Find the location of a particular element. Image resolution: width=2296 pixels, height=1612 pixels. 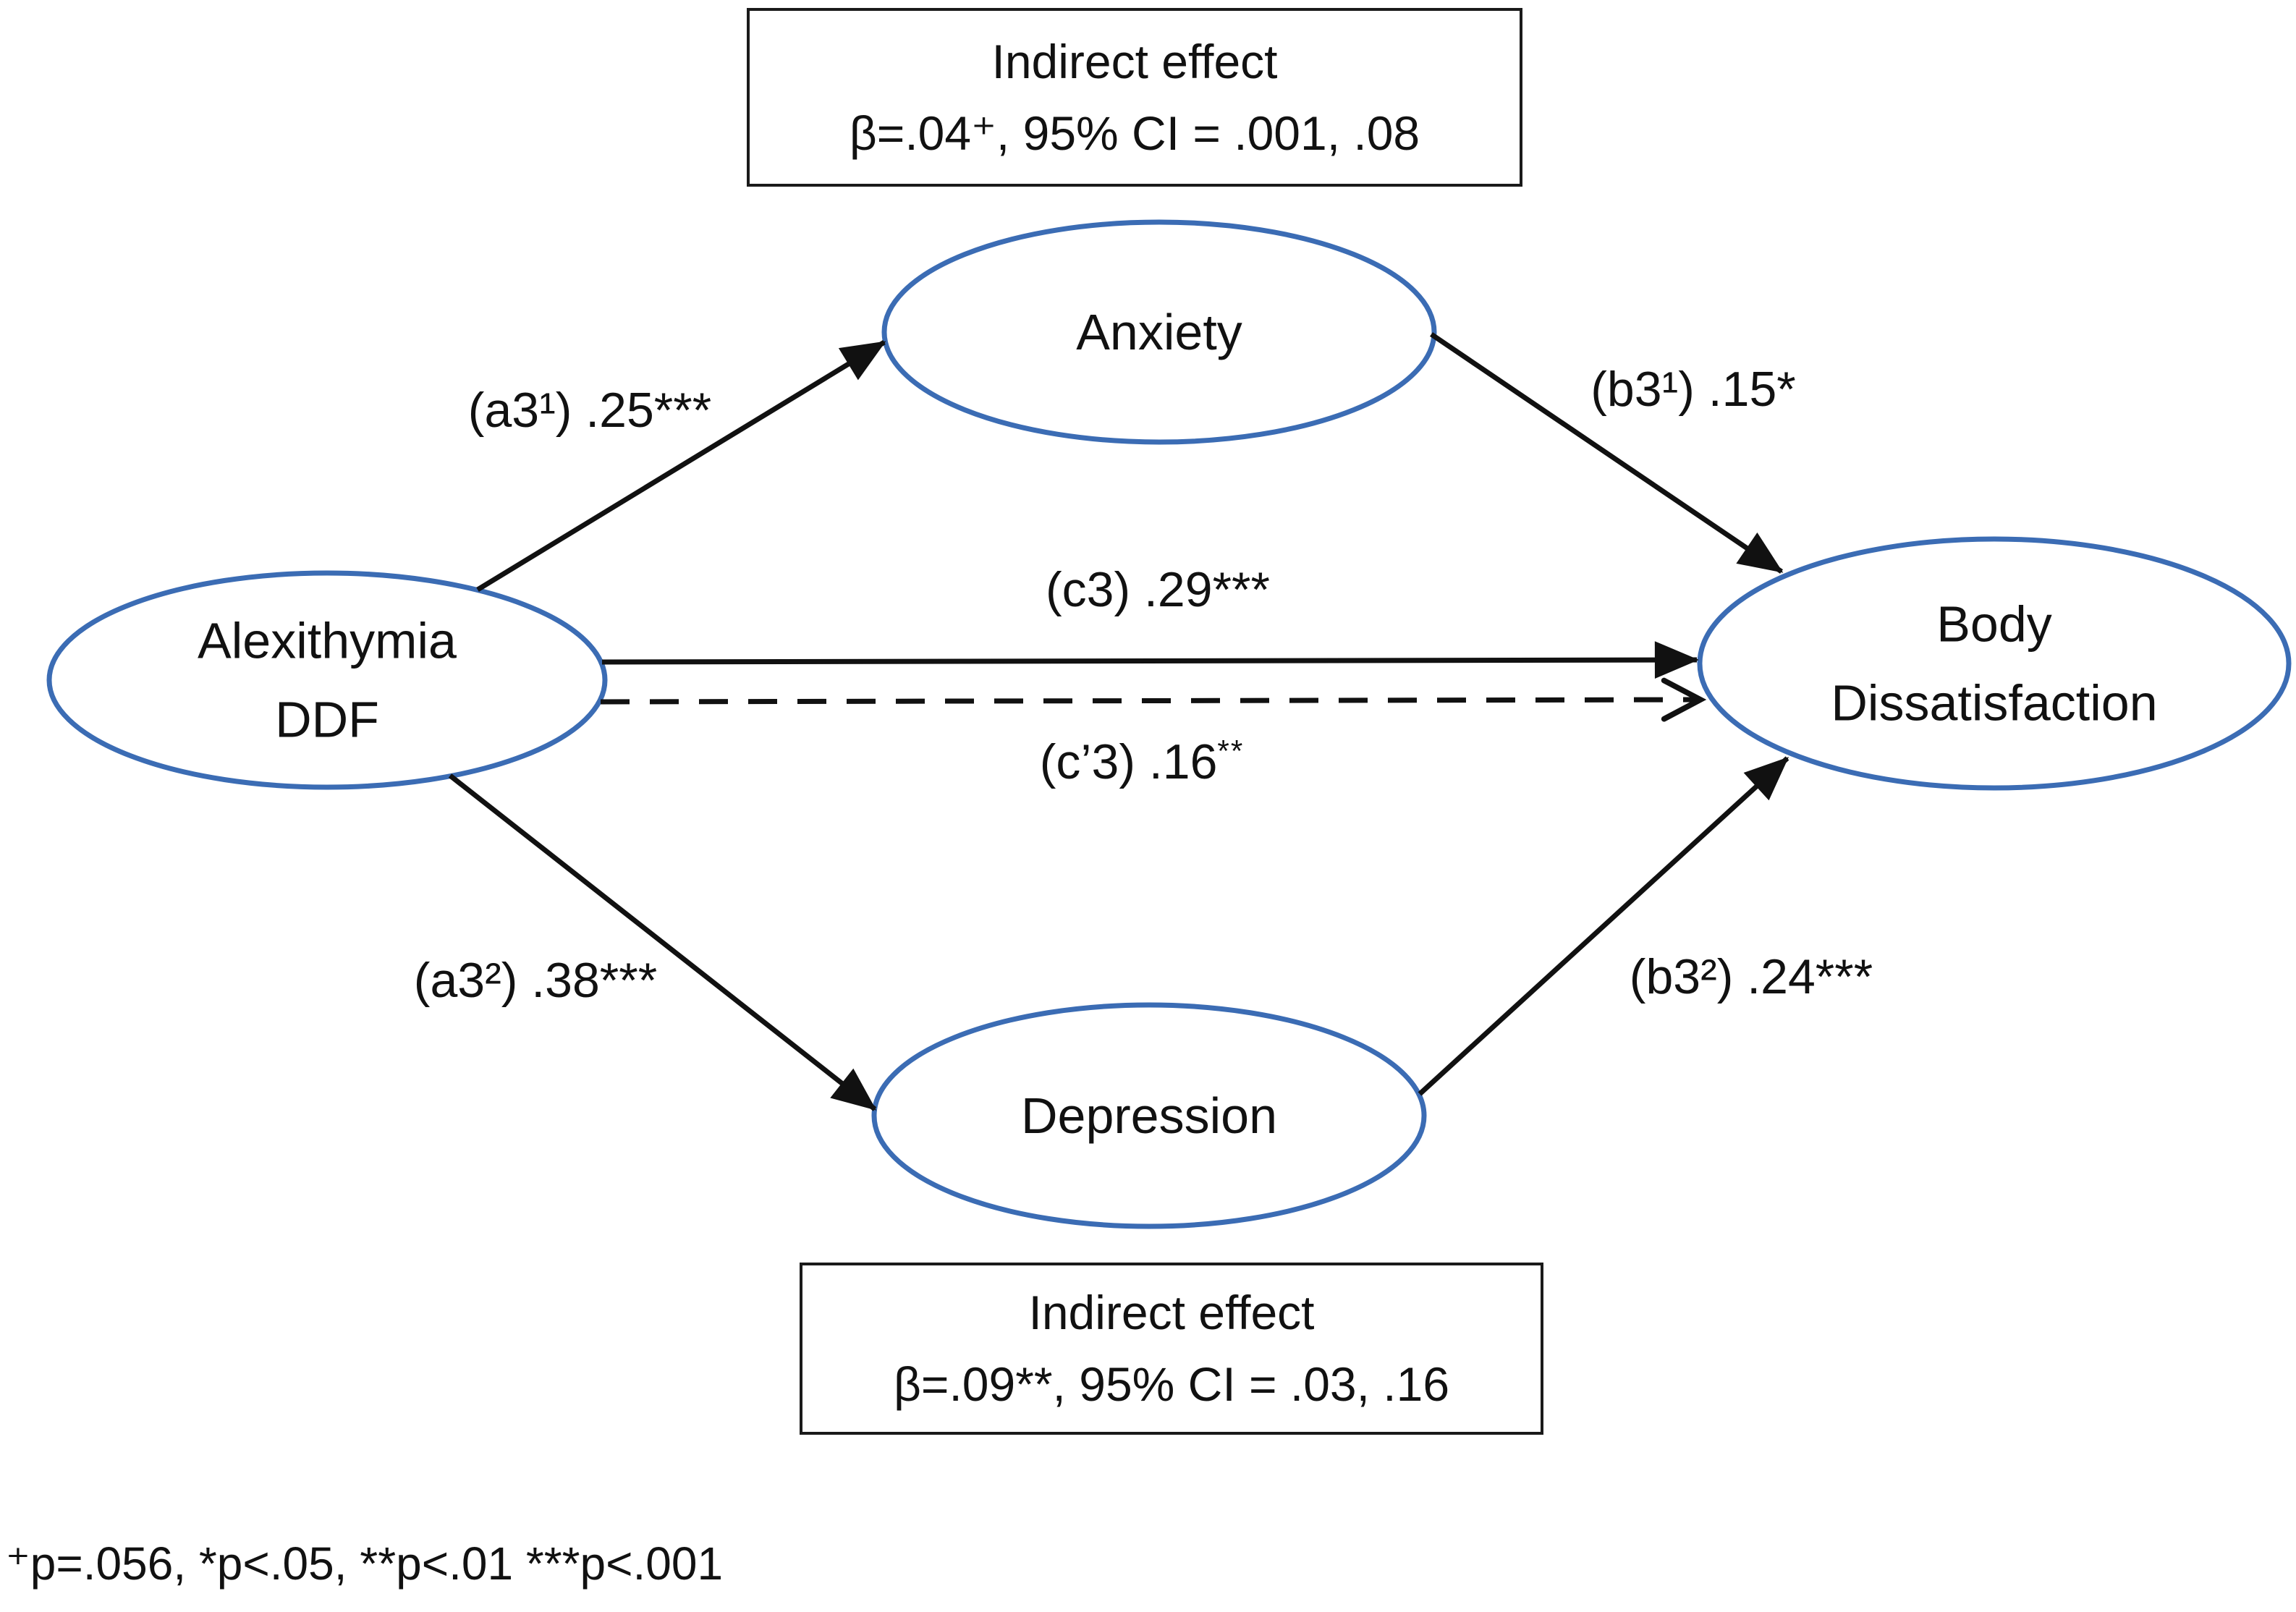

alexithymia-node-ellipse is located at coordinates (327, 680).